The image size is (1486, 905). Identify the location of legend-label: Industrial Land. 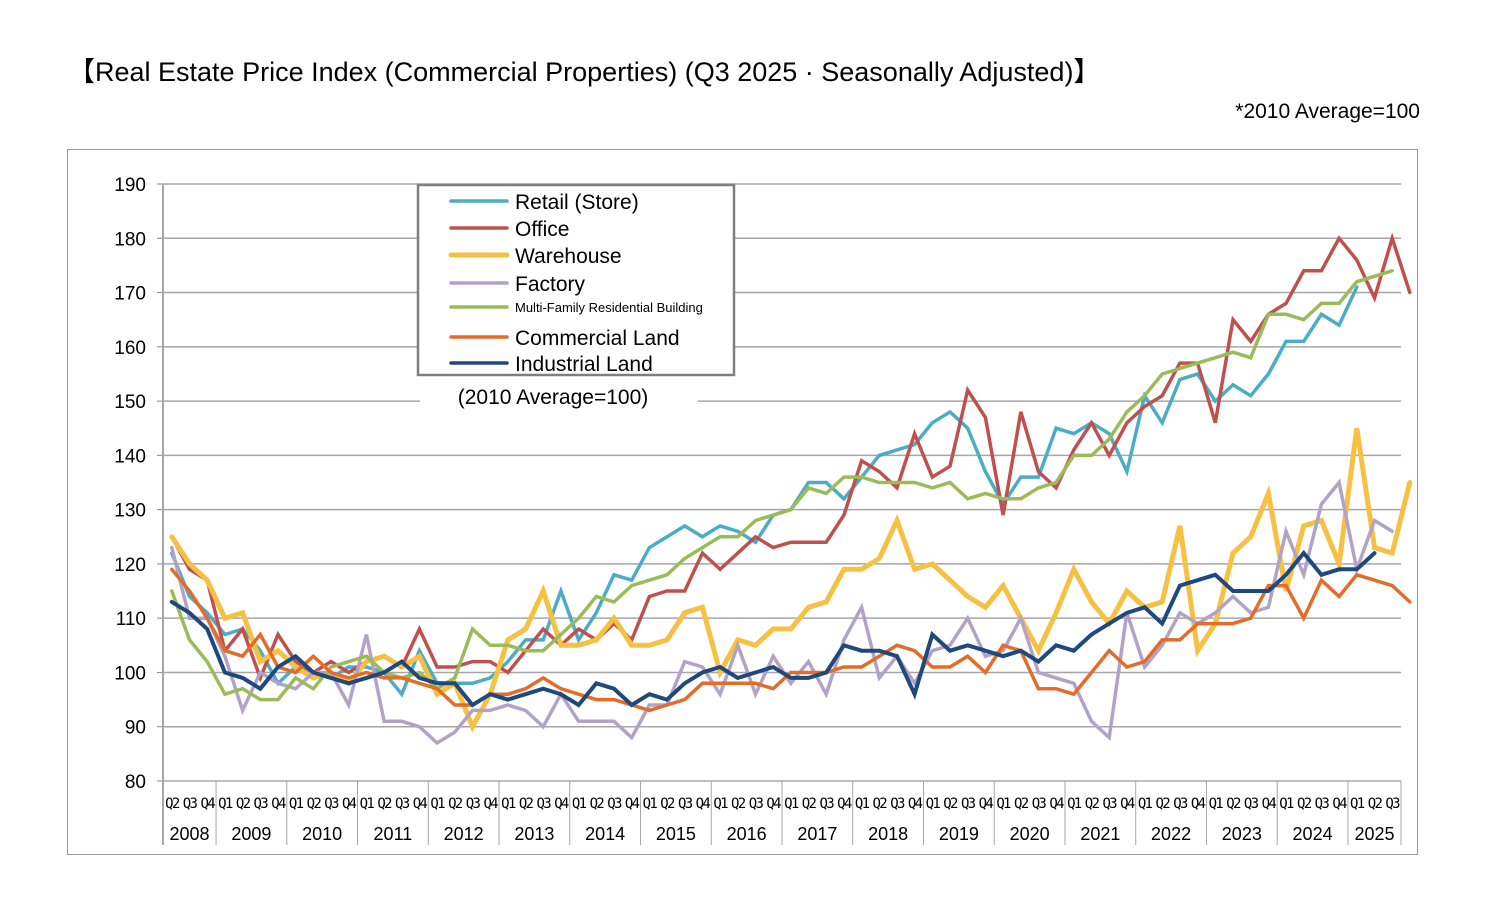
(584, 364).